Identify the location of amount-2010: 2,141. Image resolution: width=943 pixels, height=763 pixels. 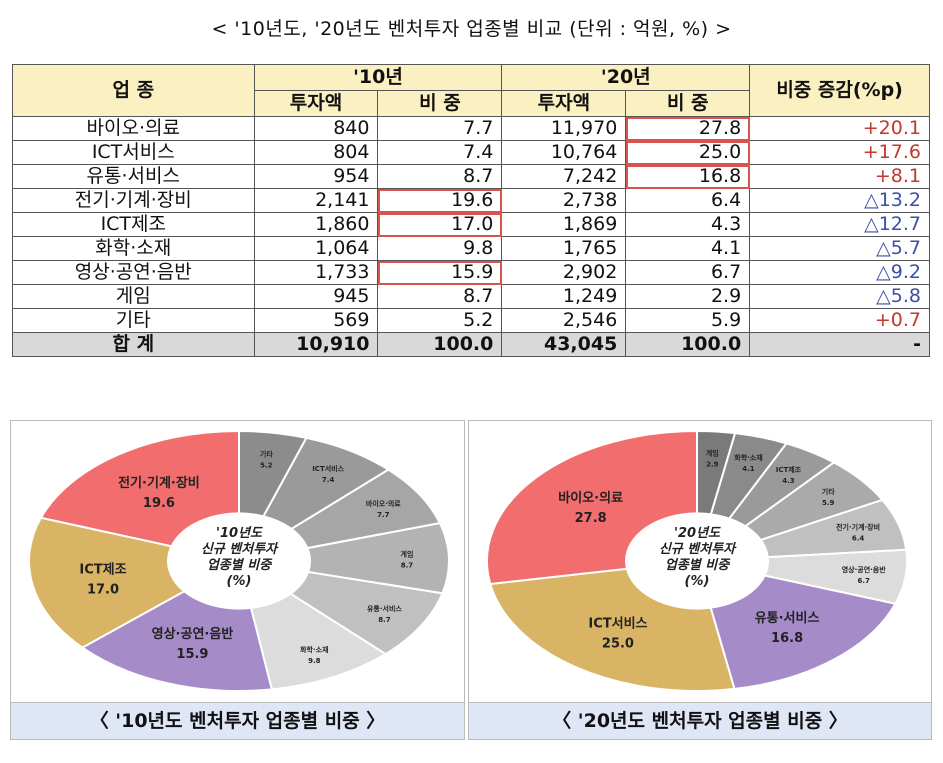
(316, 200).